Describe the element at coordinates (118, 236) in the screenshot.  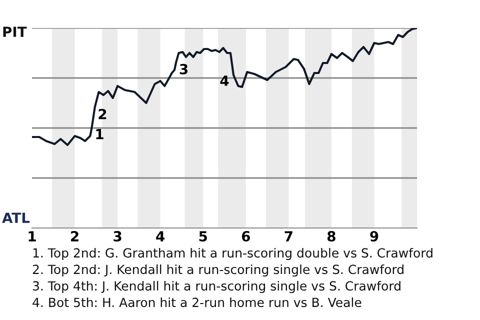
I see `x-tick-label: 3` at that location.